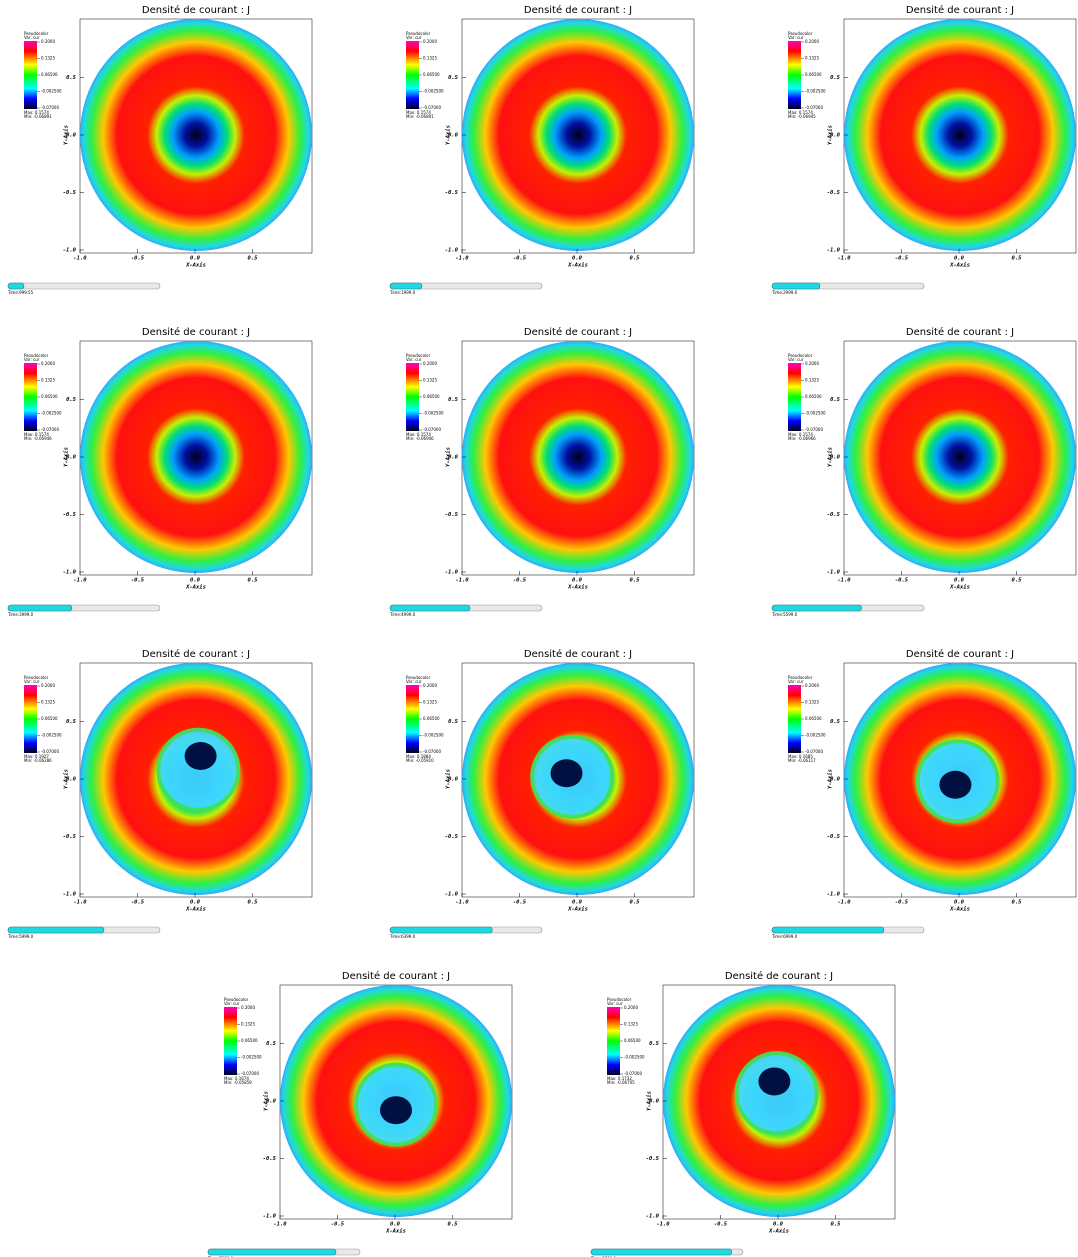 The height and width of the screenshot is (1257, 1078). I want to click on time-label: Time:999.55, so click(20, 292).